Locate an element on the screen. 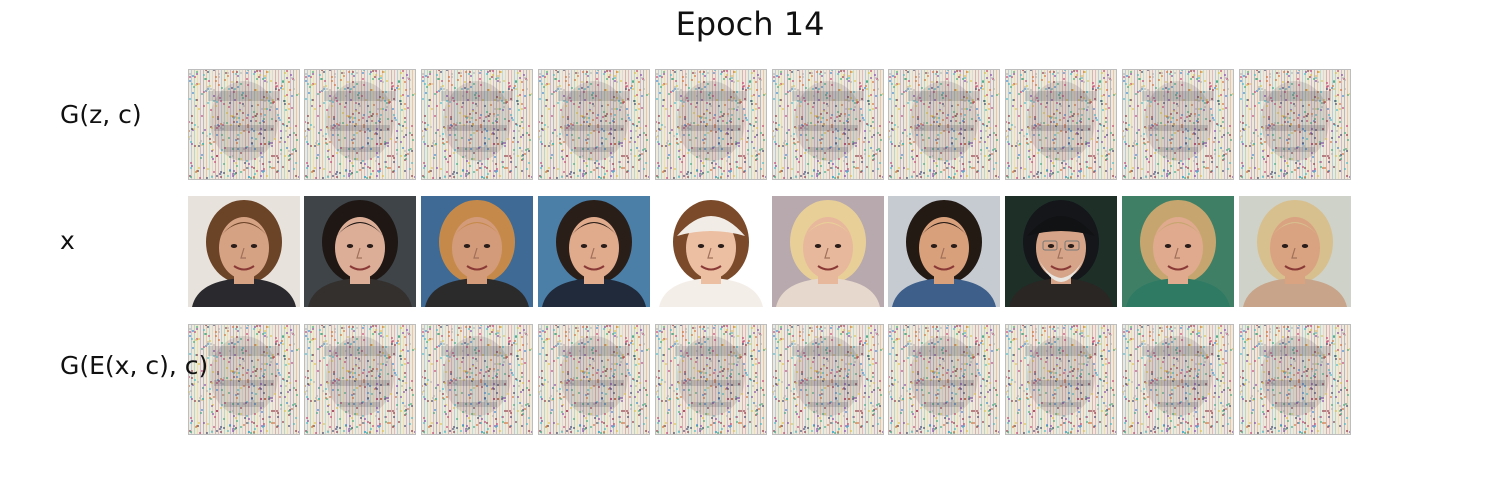 Image resolution: width=1500 pixels, height=500 pixels. row-label-reconstructed: G(E(x, c), c) is located at coordinates (134, 365).